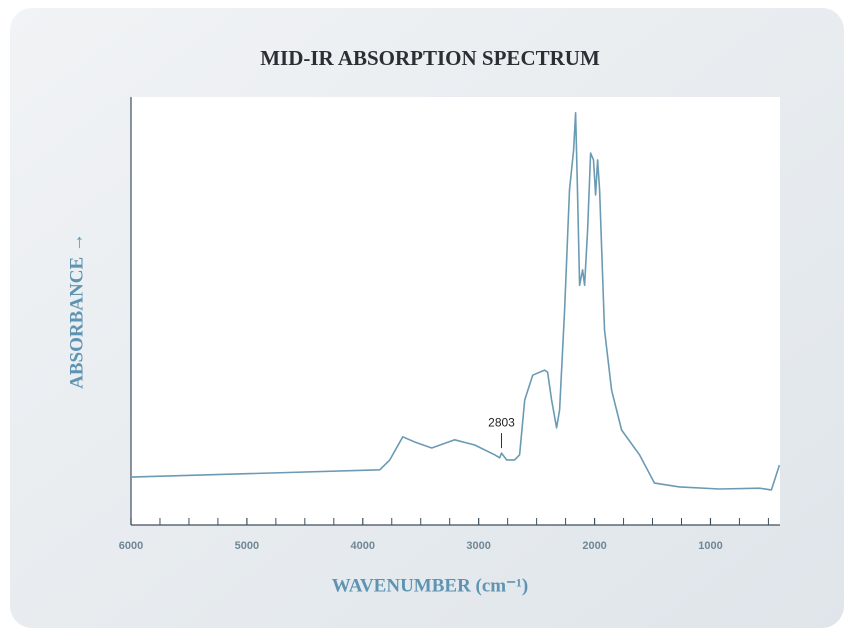  I want to click on x-tick-label: 5000, so click(247, 546).